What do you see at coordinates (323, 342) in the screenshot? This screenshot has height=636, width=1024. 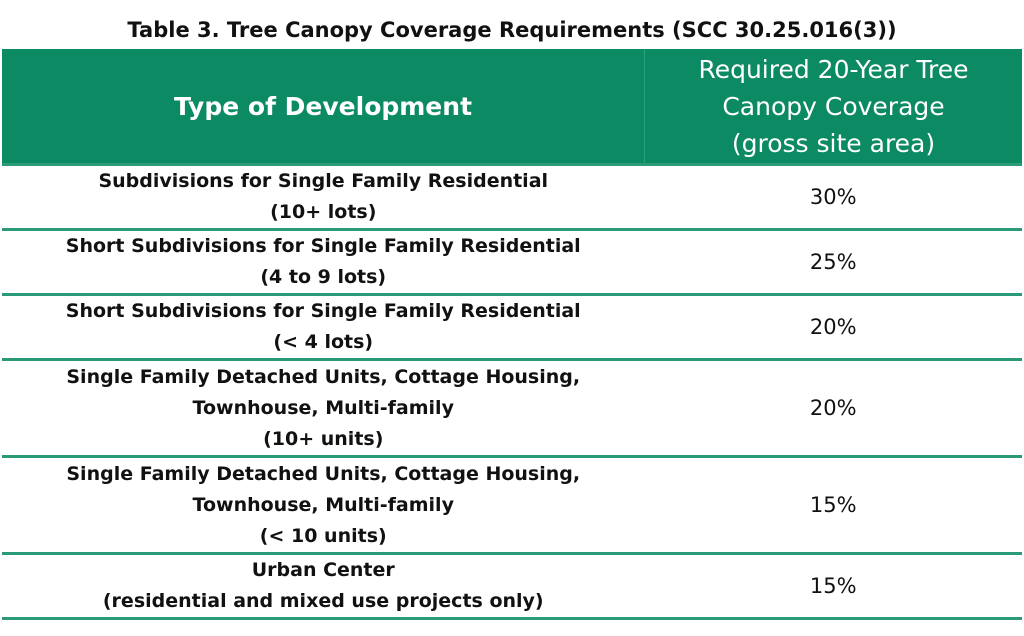 I see `type-line: (< 4 lots)` at bounding box center [323, 342].